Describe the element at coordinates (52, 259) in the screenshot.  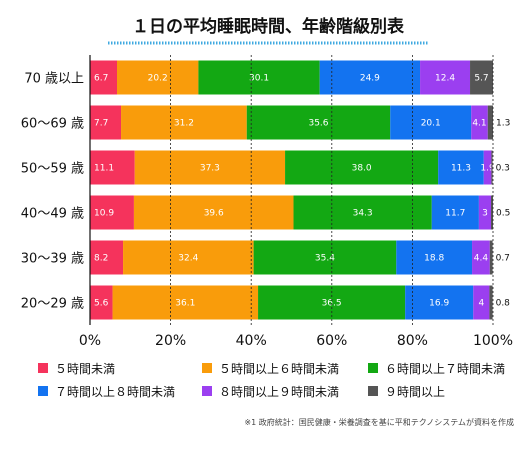
I see `category-label: 30～39 歳` at that location.